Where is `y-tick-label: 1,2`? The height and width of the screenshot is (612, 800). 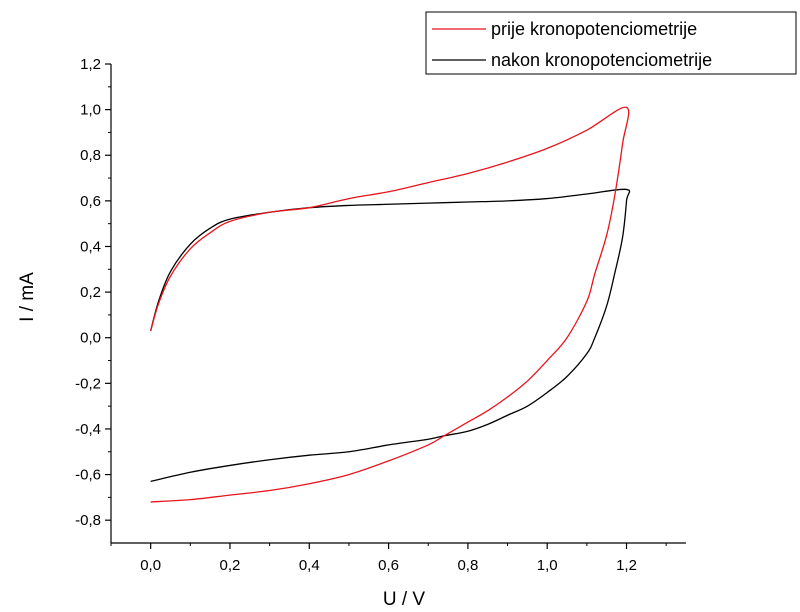
y-tick-label: 1,2 is located at coordinates (90, 64).